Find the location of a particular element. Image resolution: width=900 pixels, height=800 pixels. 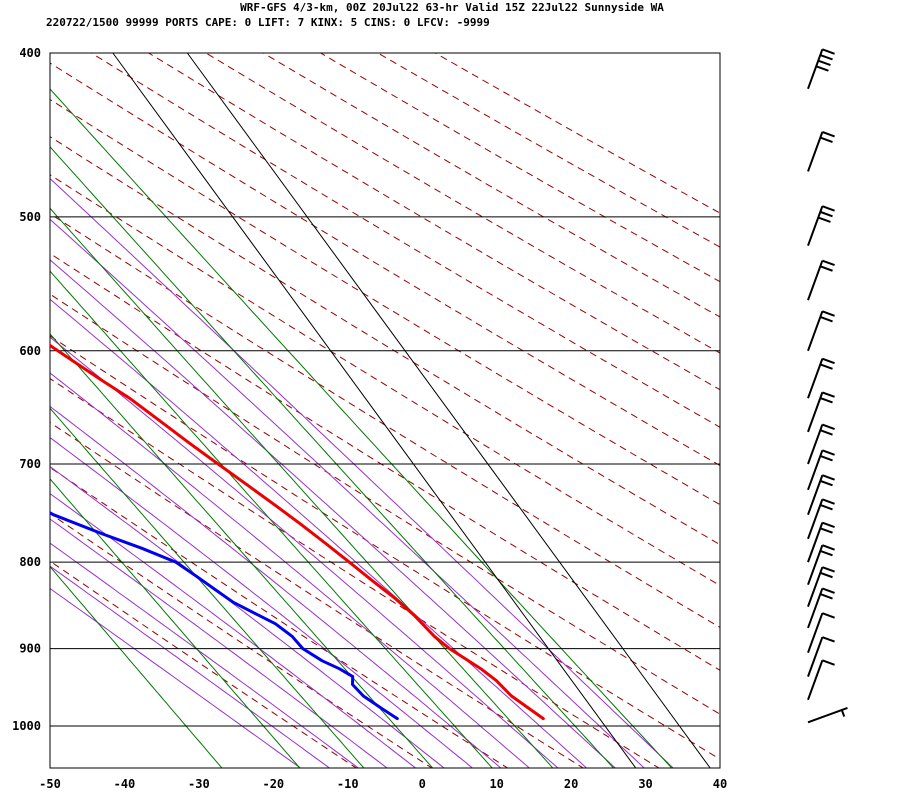

pressure-tick-label: 600 is located at coordinates (30, 351).